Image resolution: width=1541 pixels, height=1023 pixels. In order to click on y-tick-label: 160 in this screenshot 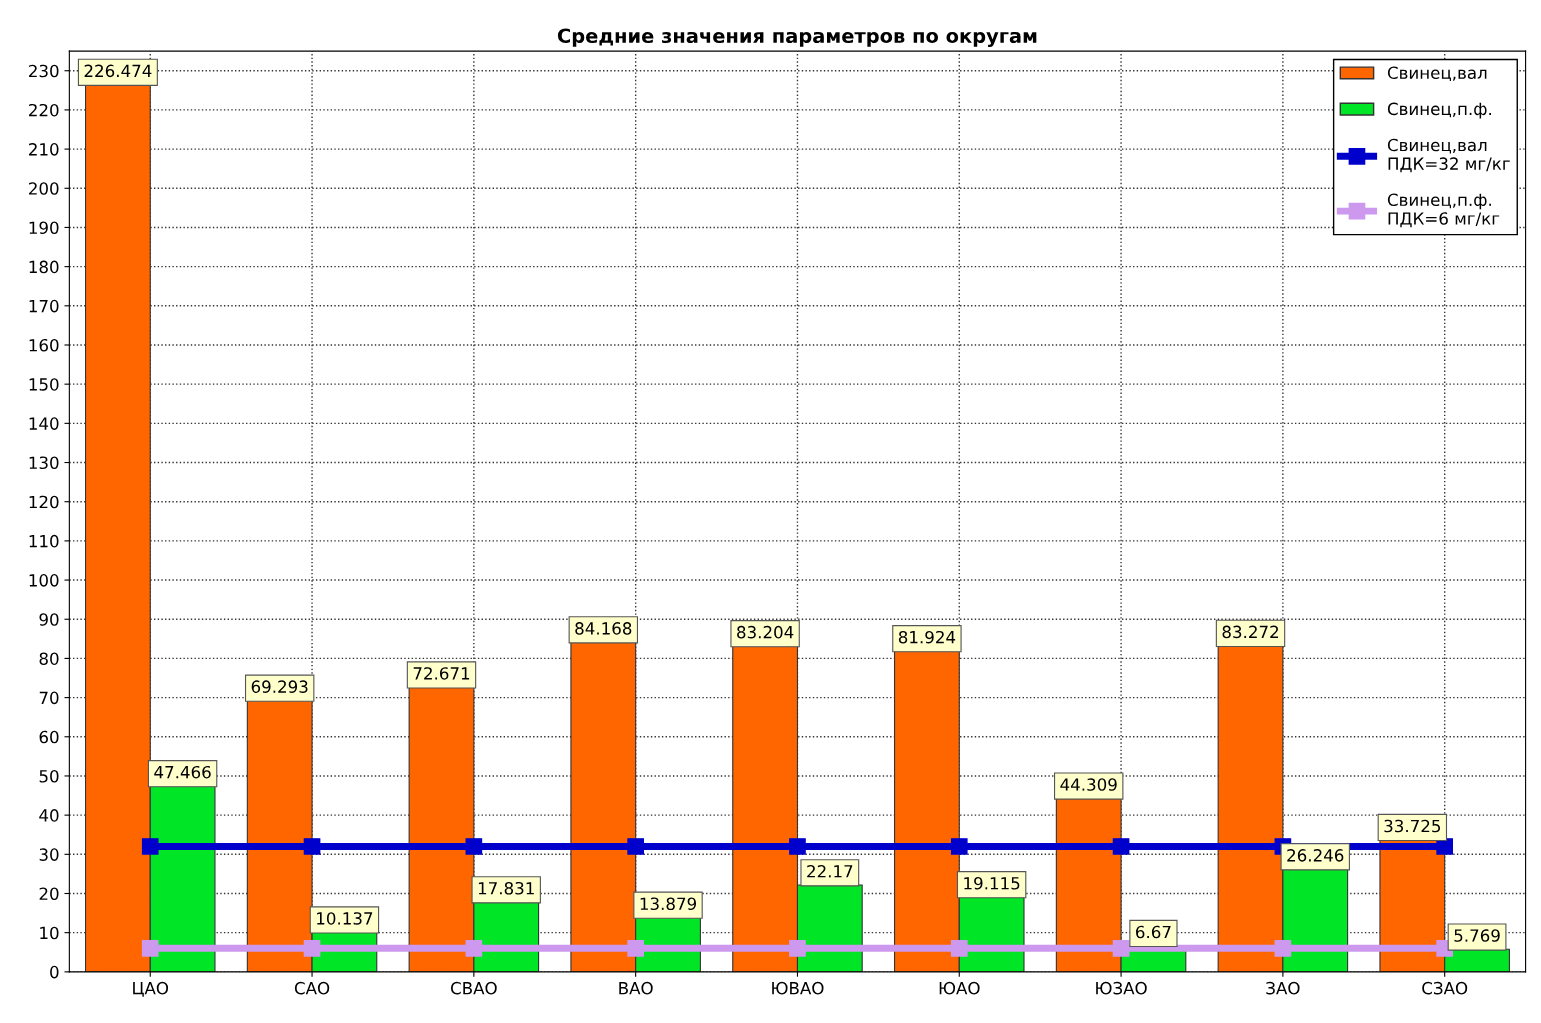, I will do `click(44, 345)`.